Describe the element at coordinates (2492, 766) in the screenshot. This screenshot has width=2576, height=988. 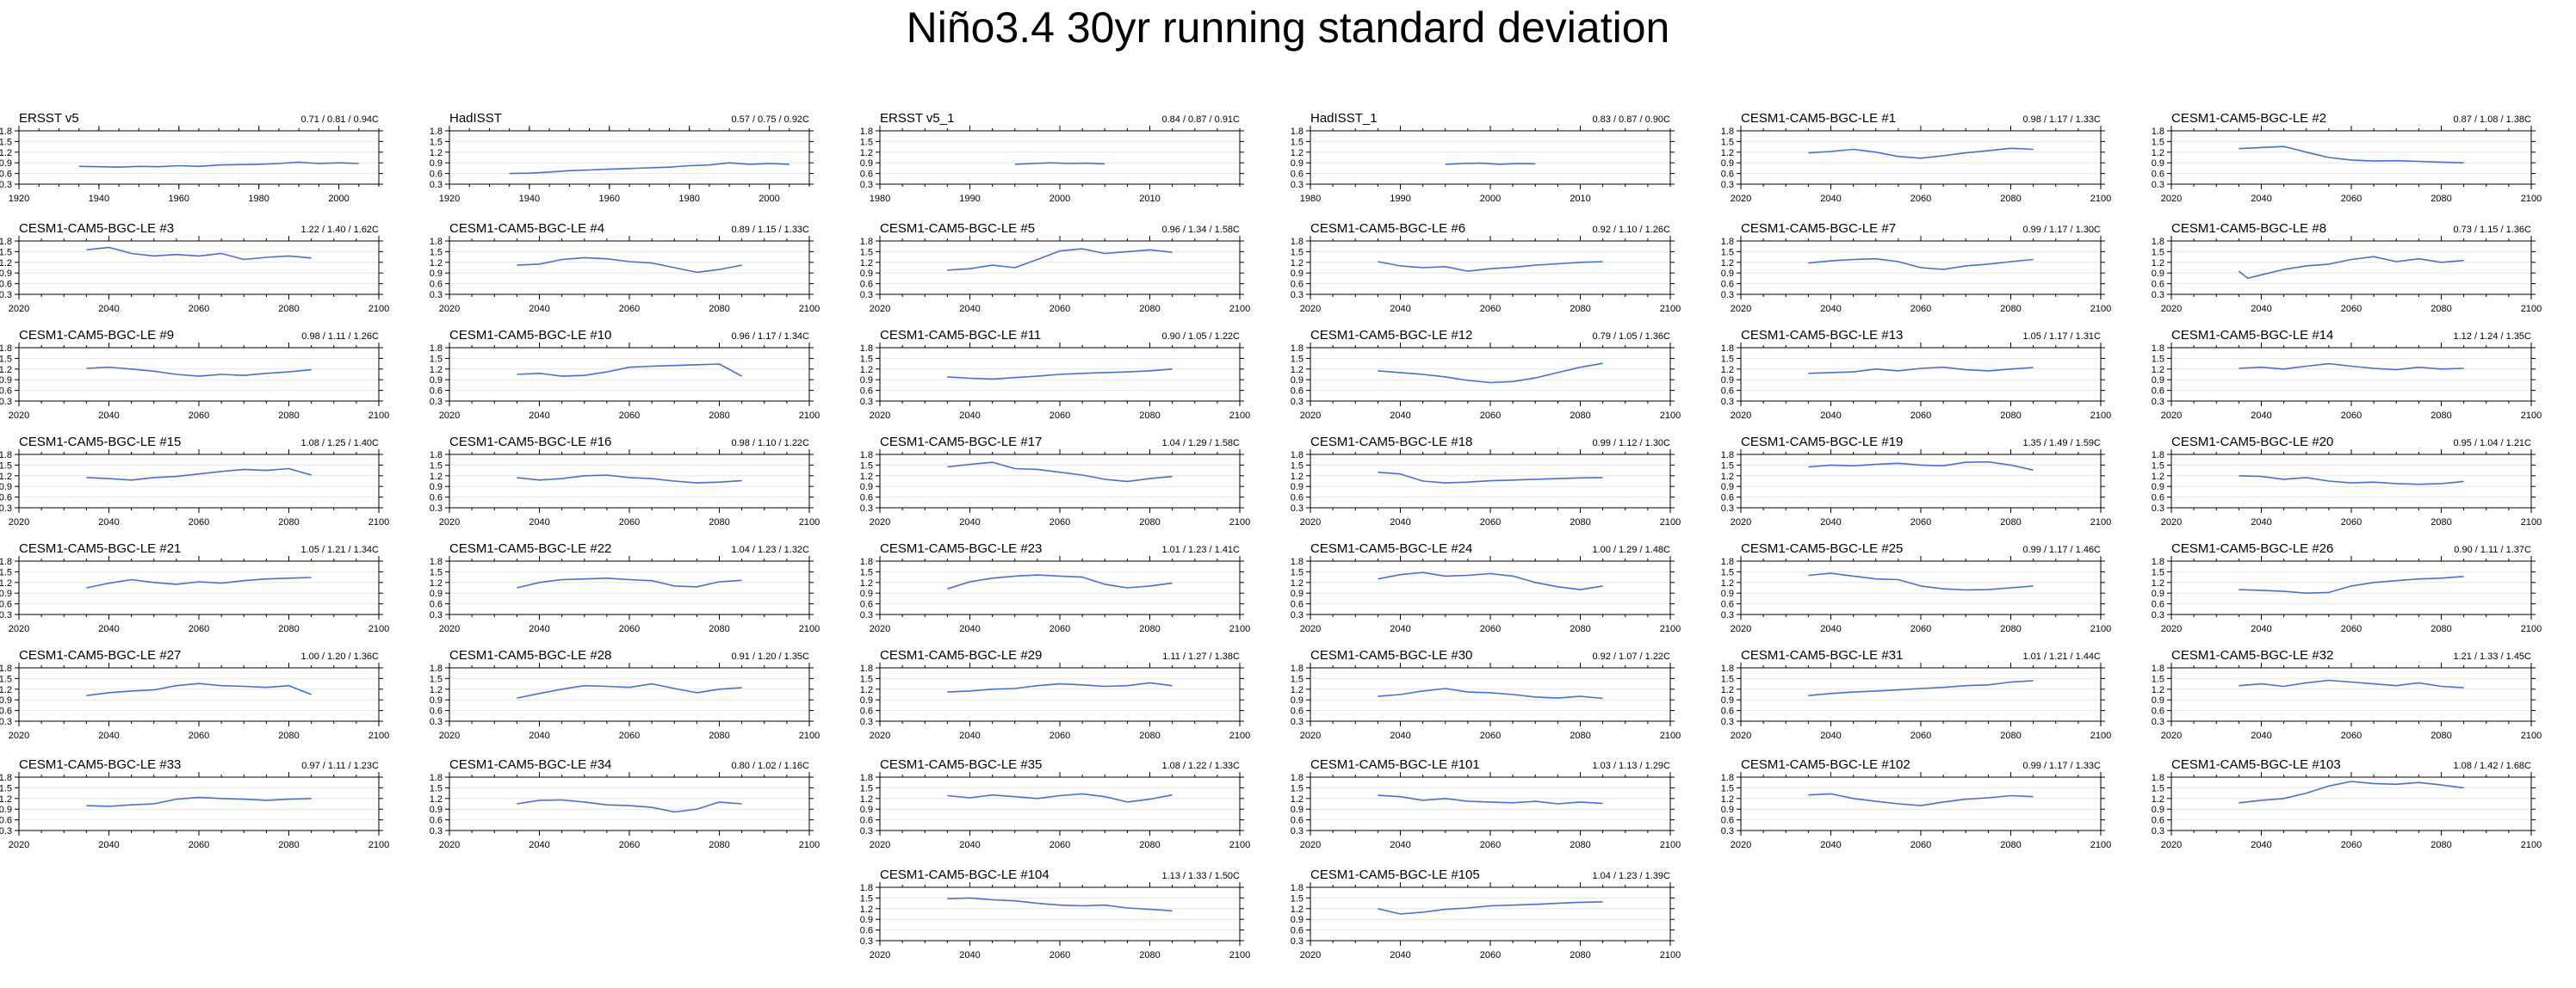
I see `panel-stats: 1.08 / 1.42 / 1.68C` at that location.